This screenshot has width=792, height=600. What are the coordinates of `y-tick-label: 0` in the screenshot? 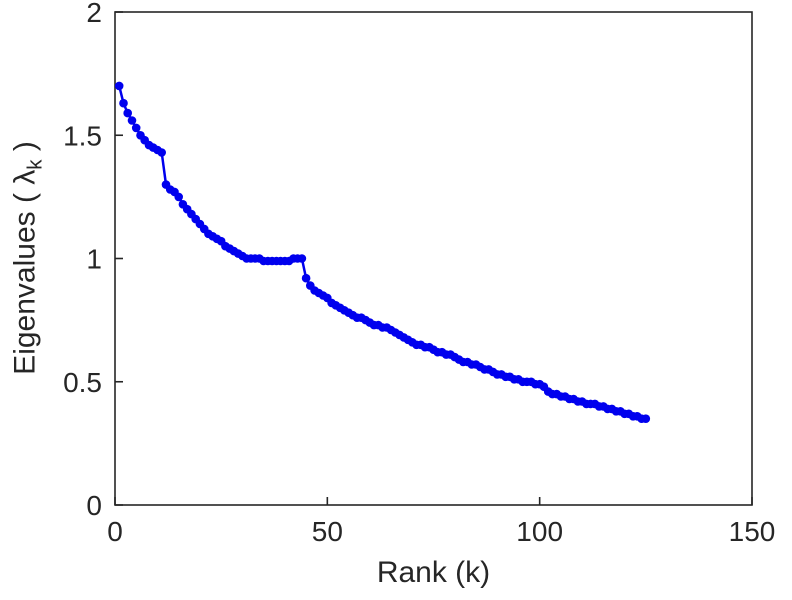 It's located at (94, 505).